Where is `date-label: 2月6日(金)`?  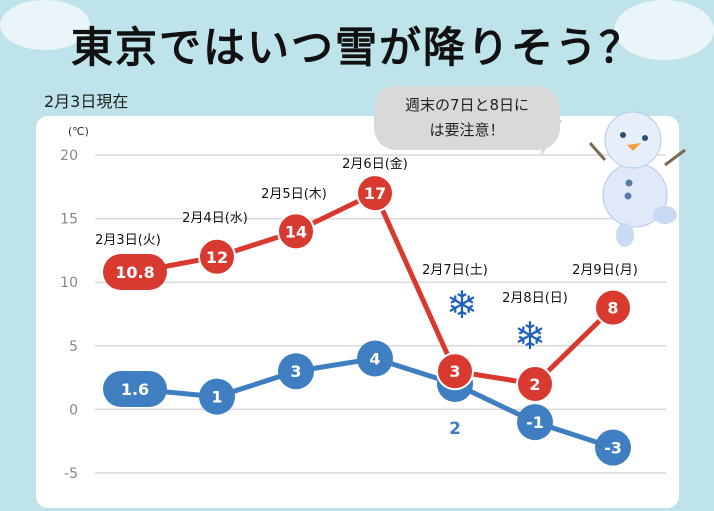 date-label: 2月6日(金) is located at coordinates (375, 164).